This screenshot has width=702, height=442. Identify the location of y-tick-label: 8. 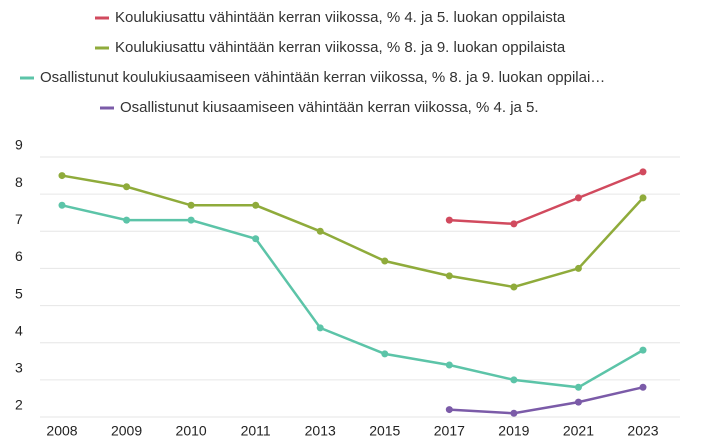
(19, 182).